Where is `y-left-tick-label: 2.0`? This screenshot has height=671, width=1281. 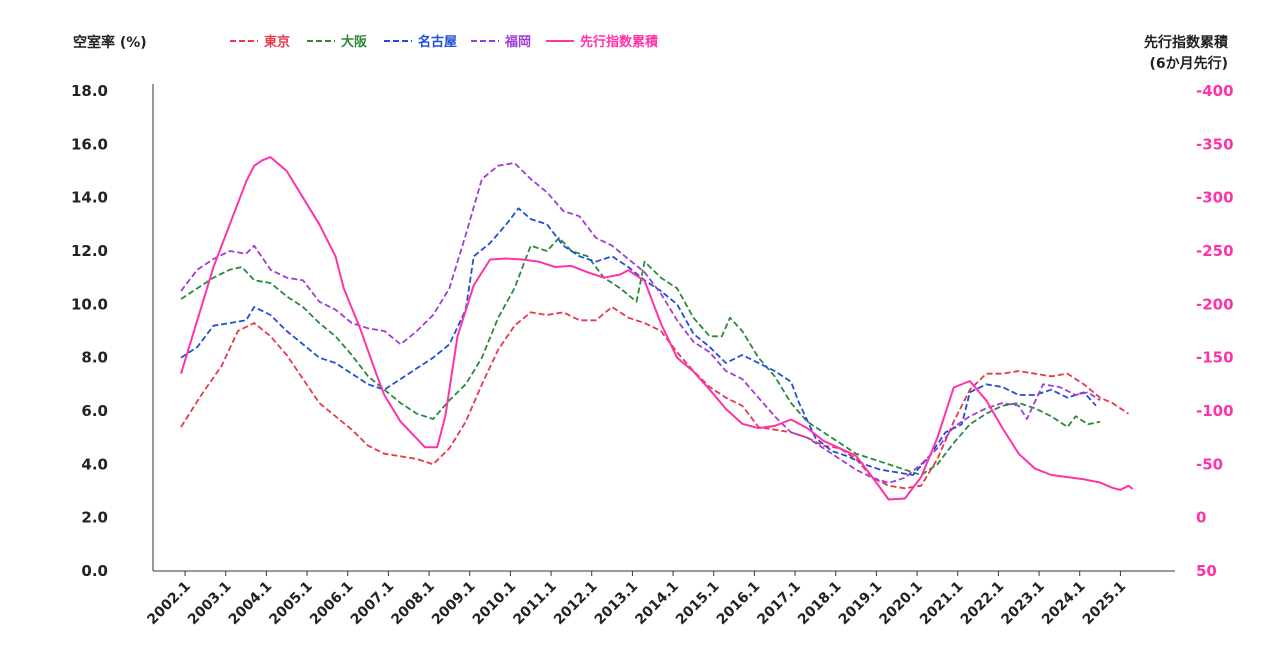
y-left-tick-label: 2.0 is located at coordinates (94, 518).